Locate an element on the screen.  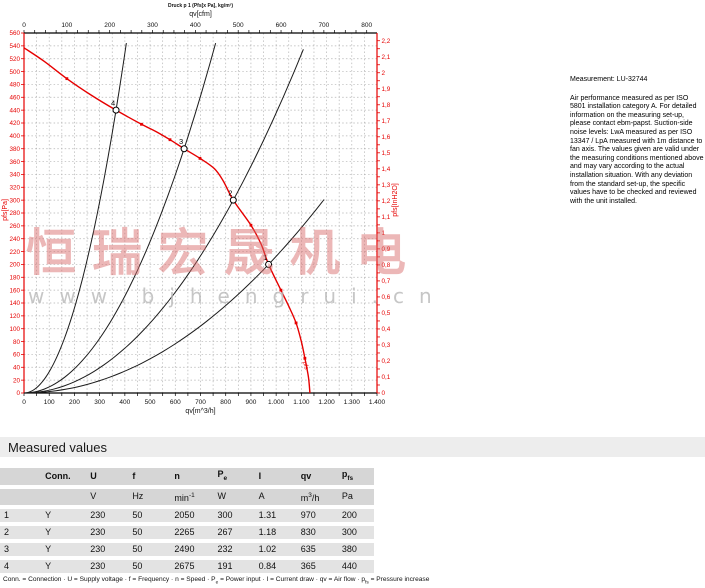
bottom-tick-label: 1.200 is located at coordinates (326, 402).